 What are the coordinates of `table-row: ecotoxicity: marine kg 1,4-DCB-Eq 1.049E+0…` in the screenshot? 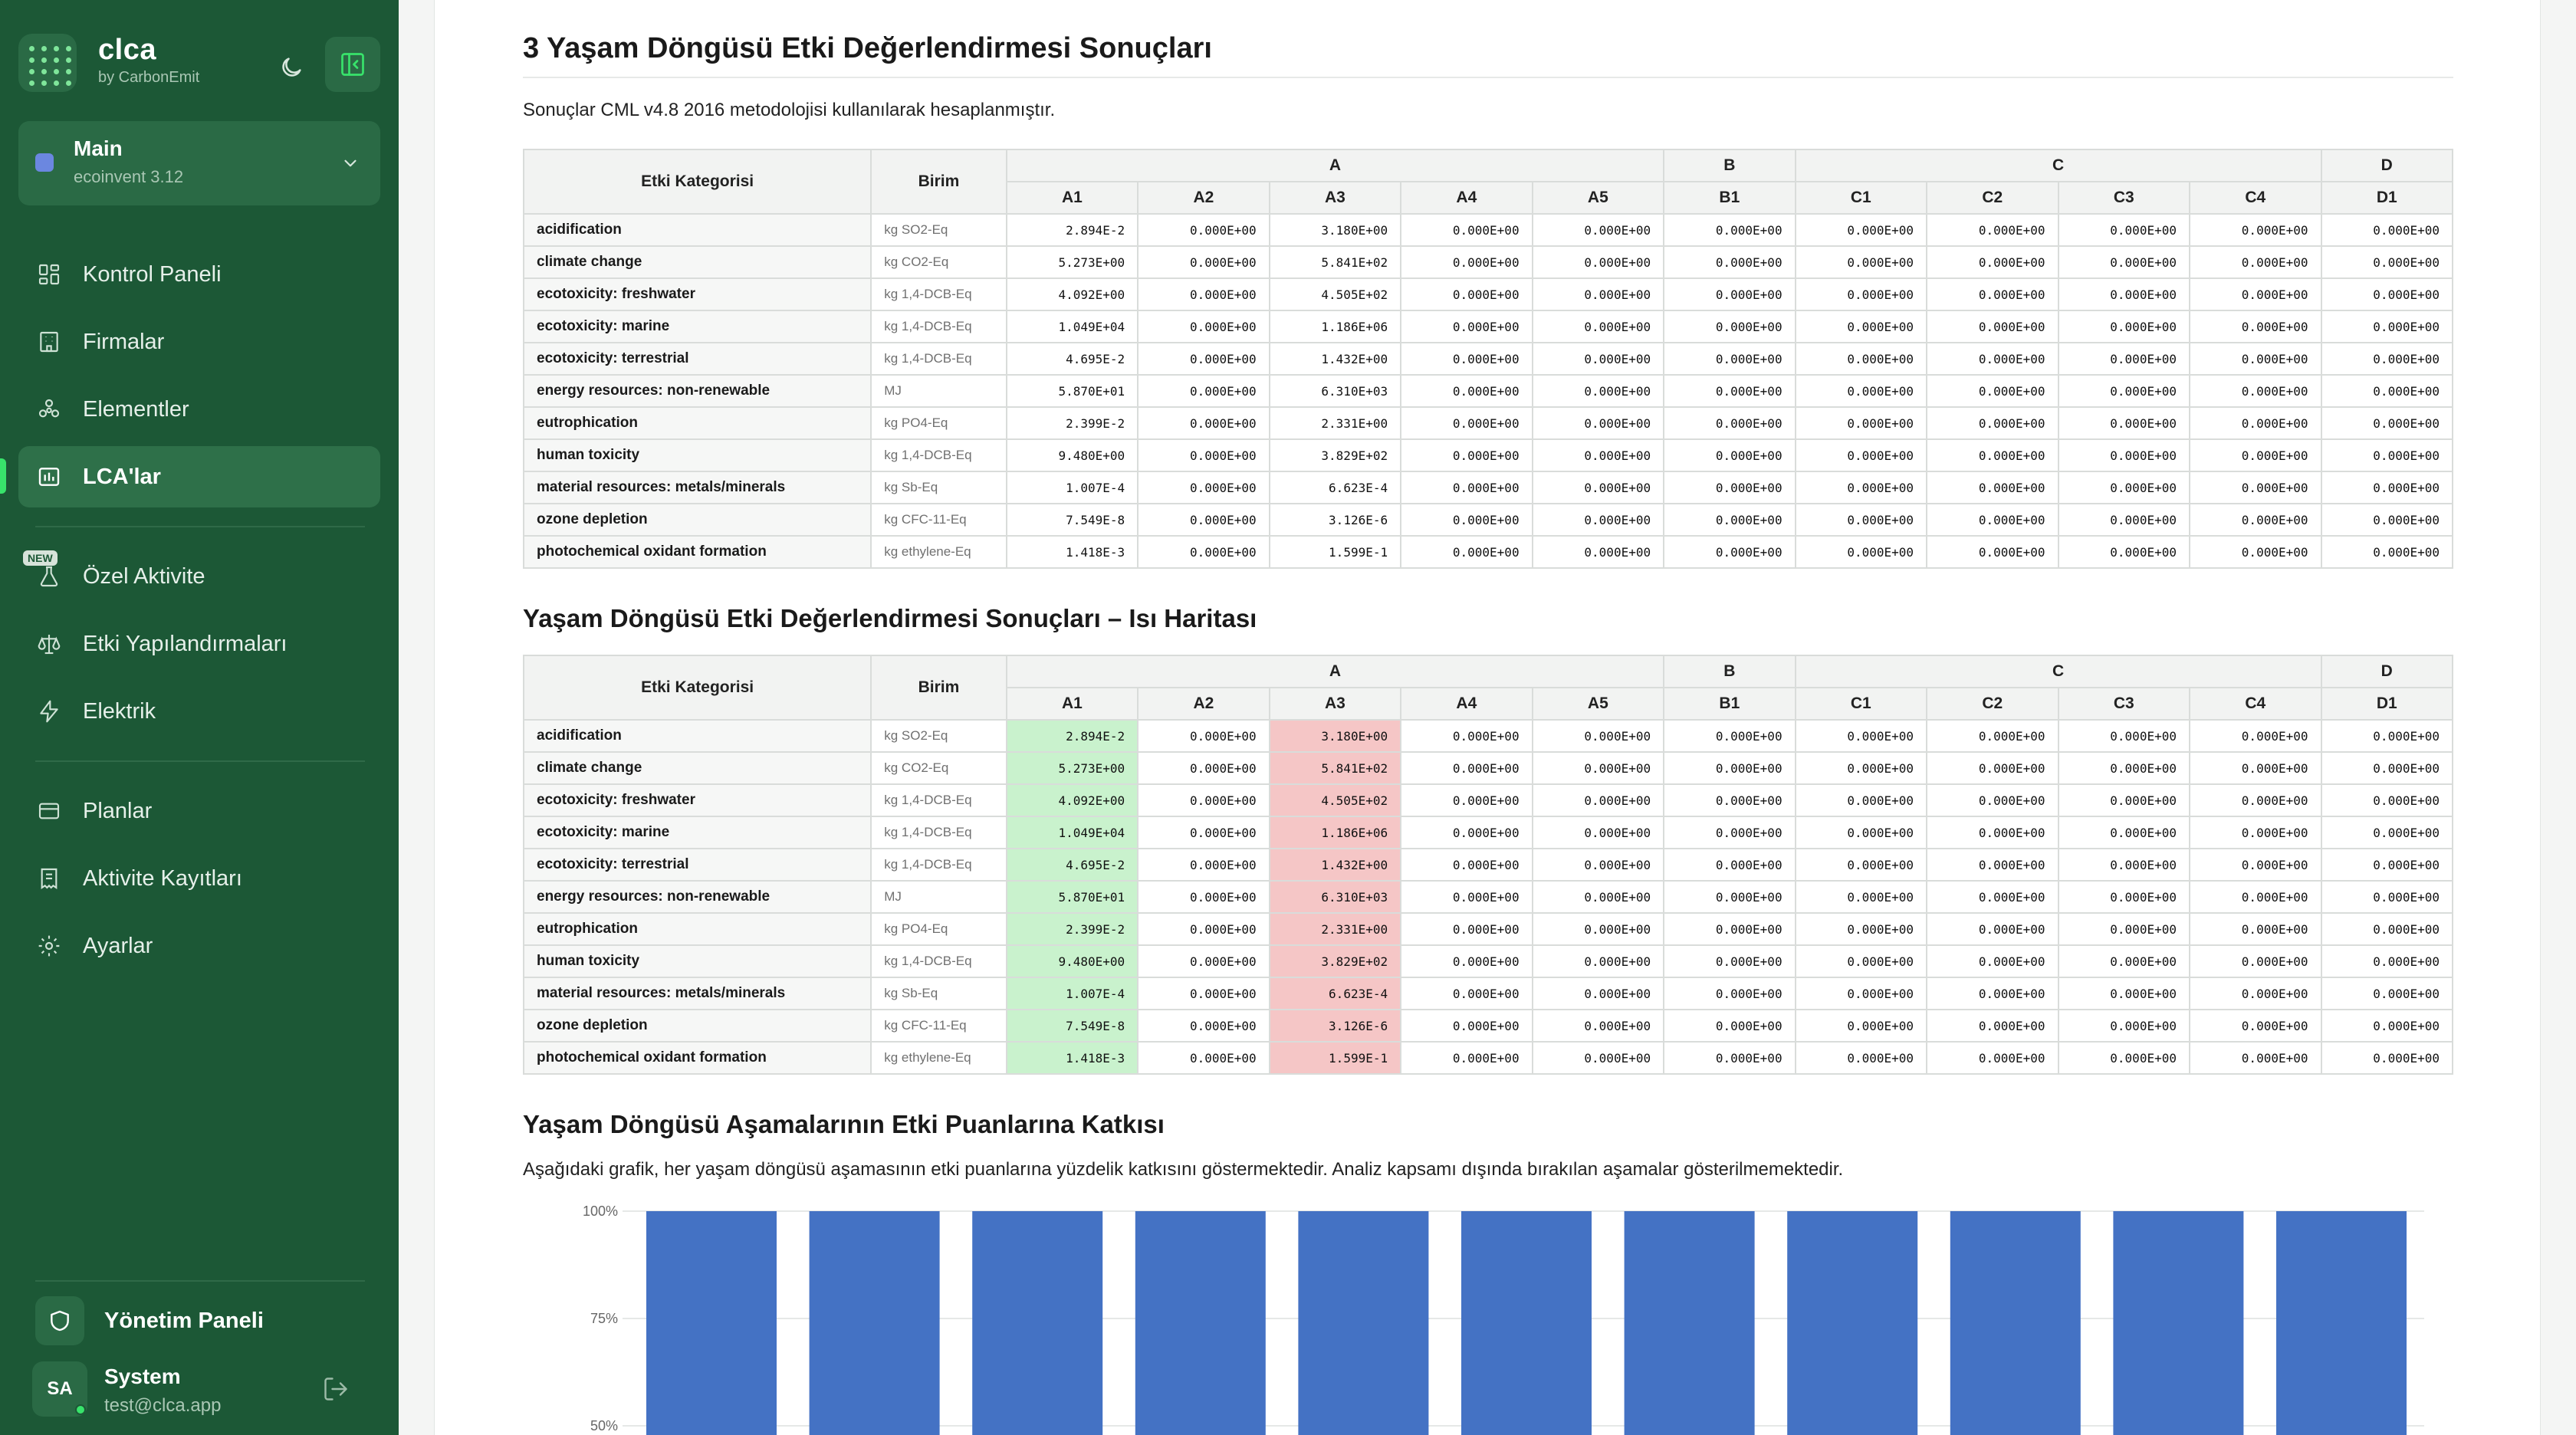 It's located at (1487, 833).